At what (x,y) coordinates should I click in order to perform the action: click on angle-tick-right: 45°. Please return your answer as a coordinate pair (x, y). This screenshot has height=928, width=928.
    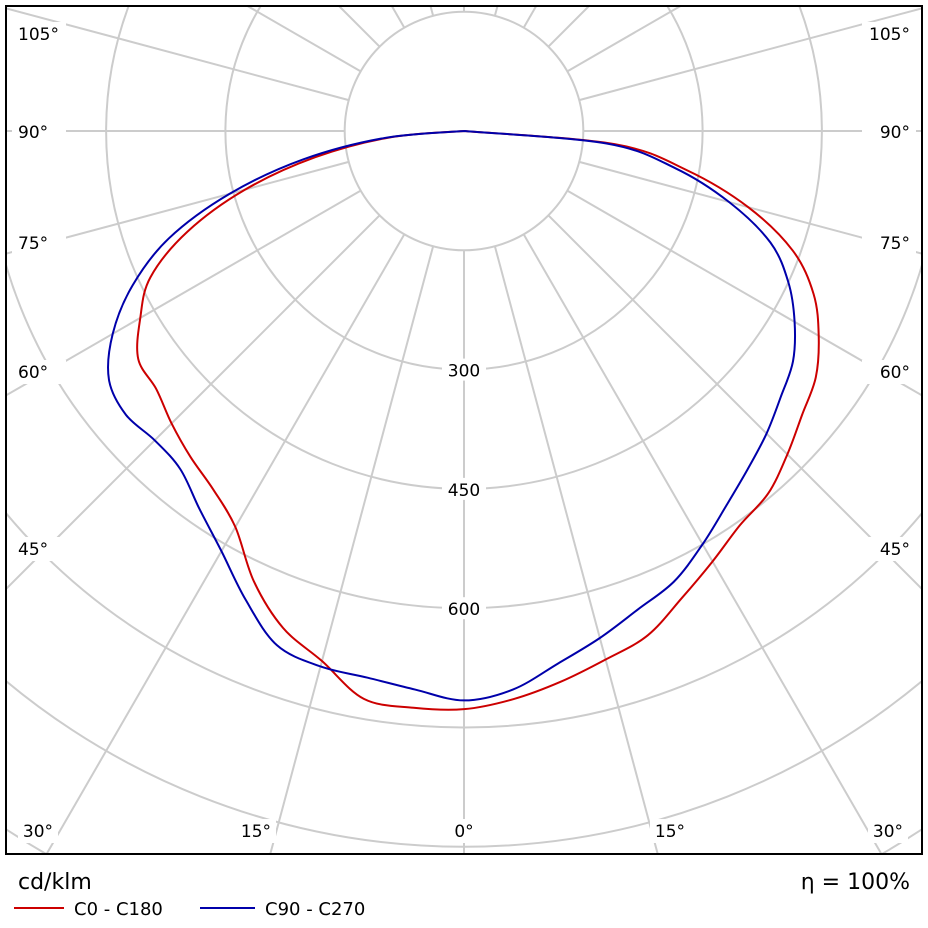
    Looking at the image, I should click on (889, 549).